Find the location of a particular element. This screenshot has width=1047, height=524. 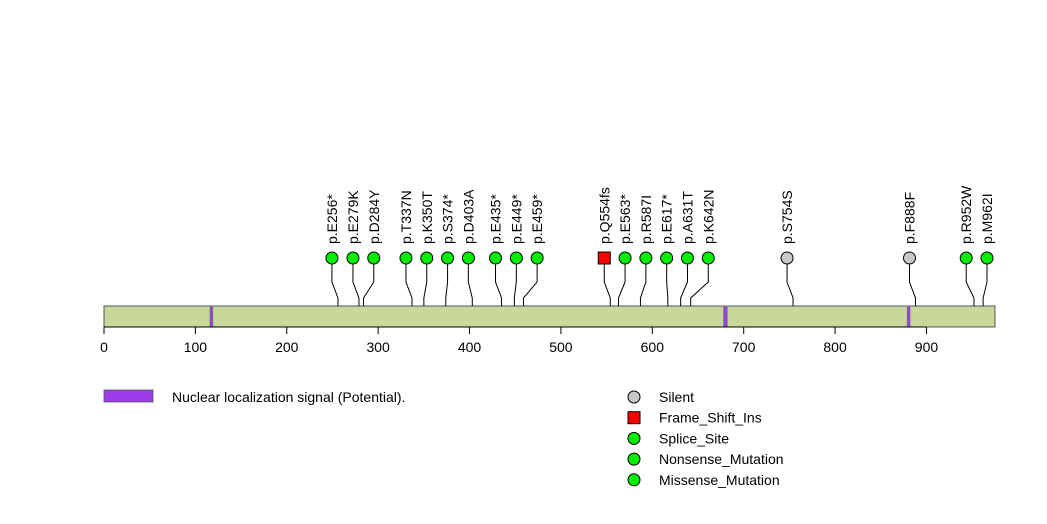

mutation-label: p.Q554fs is located at coordinates (604, 215).